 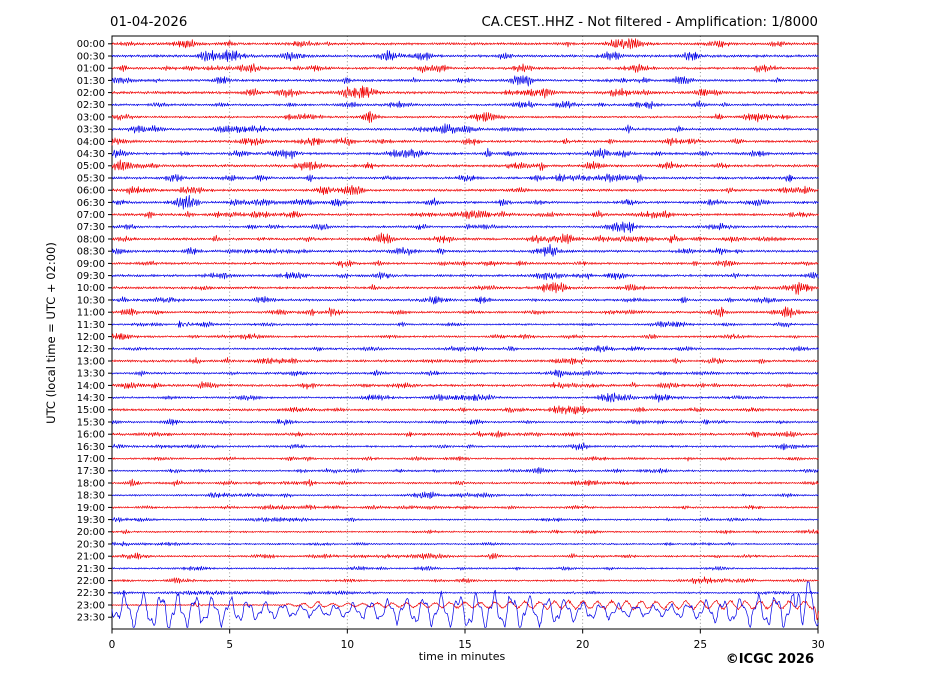 I want to click on y-tick-label-11:30: 11:30, so click(x=91, y=325).